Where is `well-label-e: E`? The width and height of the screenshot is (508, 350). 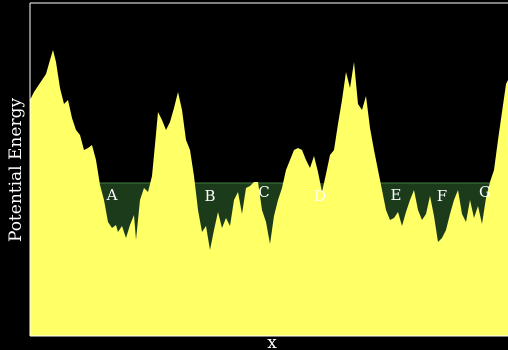
well-label-e: E is located at coordinates (396, 195).